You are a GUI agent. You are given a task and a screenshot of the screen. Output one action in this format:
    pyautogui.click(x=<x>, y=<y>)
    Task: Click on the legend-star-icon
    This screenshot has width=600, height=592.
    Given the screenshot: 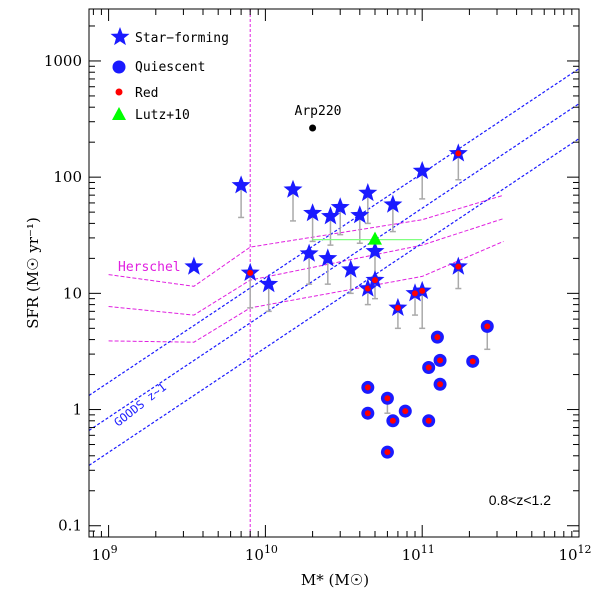 What is the action you would take?
    pyautogui.click(x=120, y=36)
    